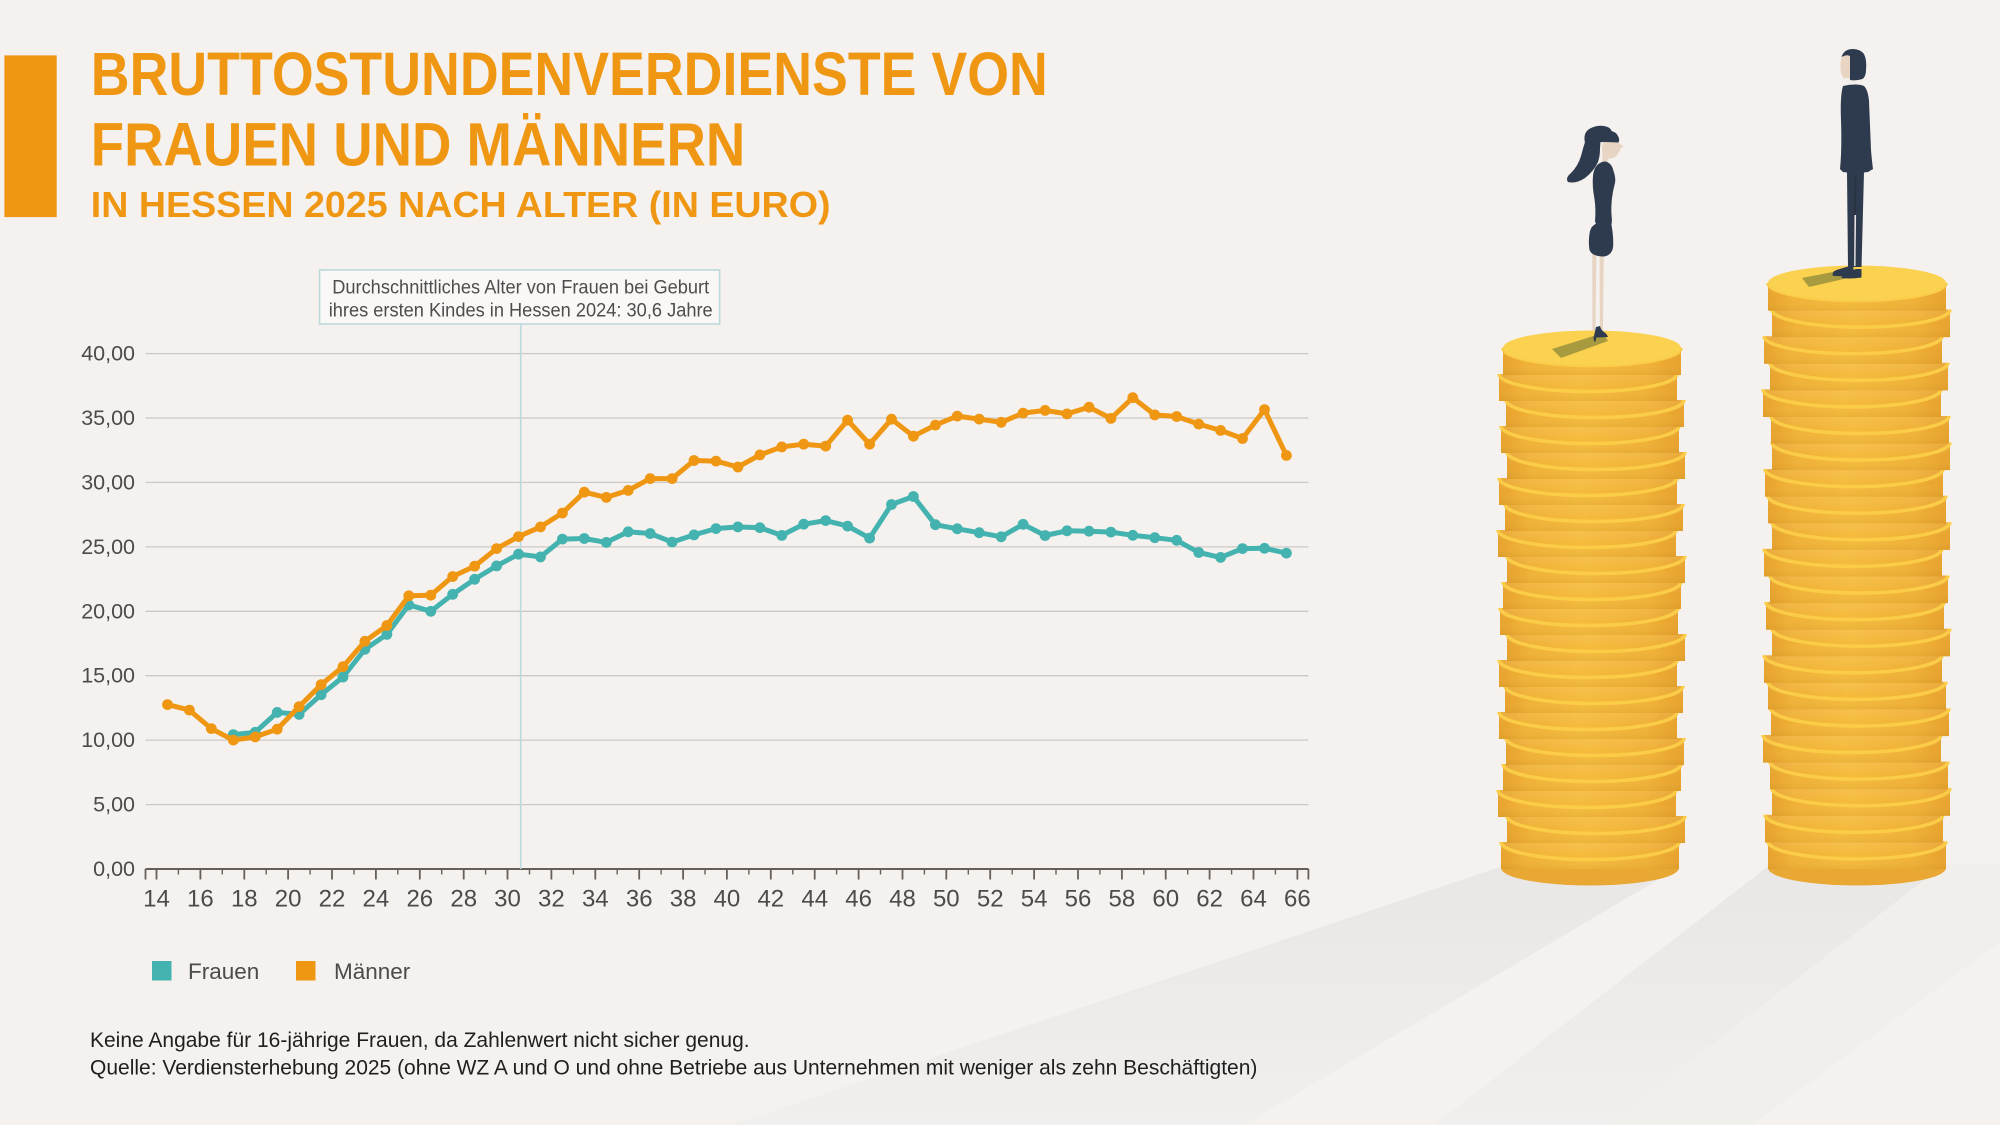  I want to click on svg-text: 25,00, so click(108, 547).